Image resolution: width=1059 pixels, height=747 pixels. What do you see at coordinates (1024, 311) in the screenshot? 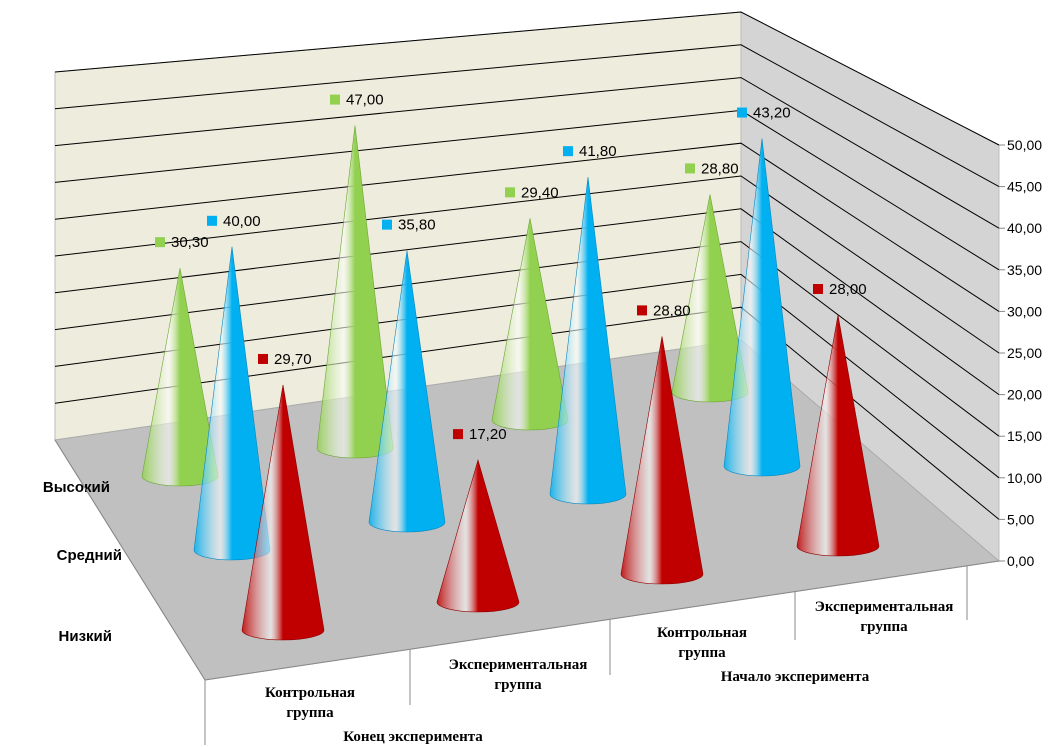
I see `y-tick-label: 30,00` at bounding box center [1024, 311].